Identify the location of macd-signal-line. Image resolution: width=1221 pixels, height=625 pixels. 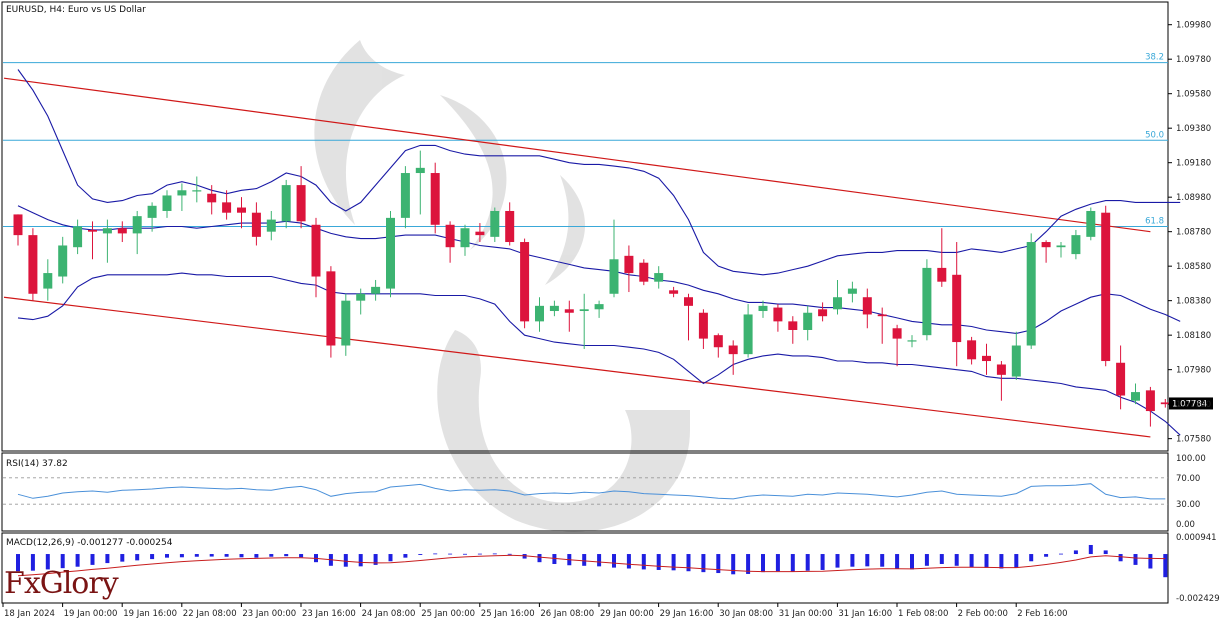
(591, 565).